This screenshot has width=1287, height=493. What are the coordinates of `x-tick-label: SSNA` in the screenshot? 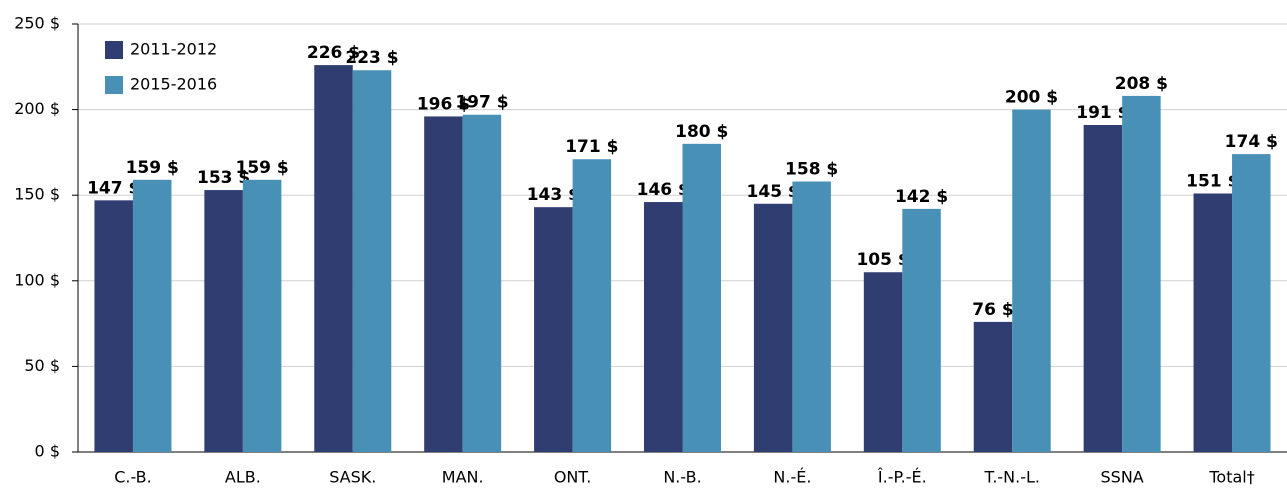 It's located at (1122, 477).